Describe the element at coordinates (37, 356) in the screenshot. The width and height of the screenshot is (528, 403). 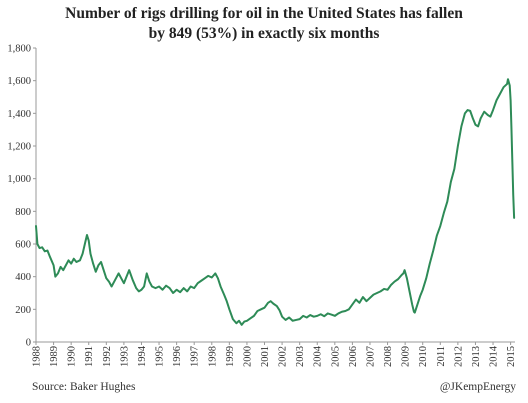
I see `x-tick-label: 1988` at that location.